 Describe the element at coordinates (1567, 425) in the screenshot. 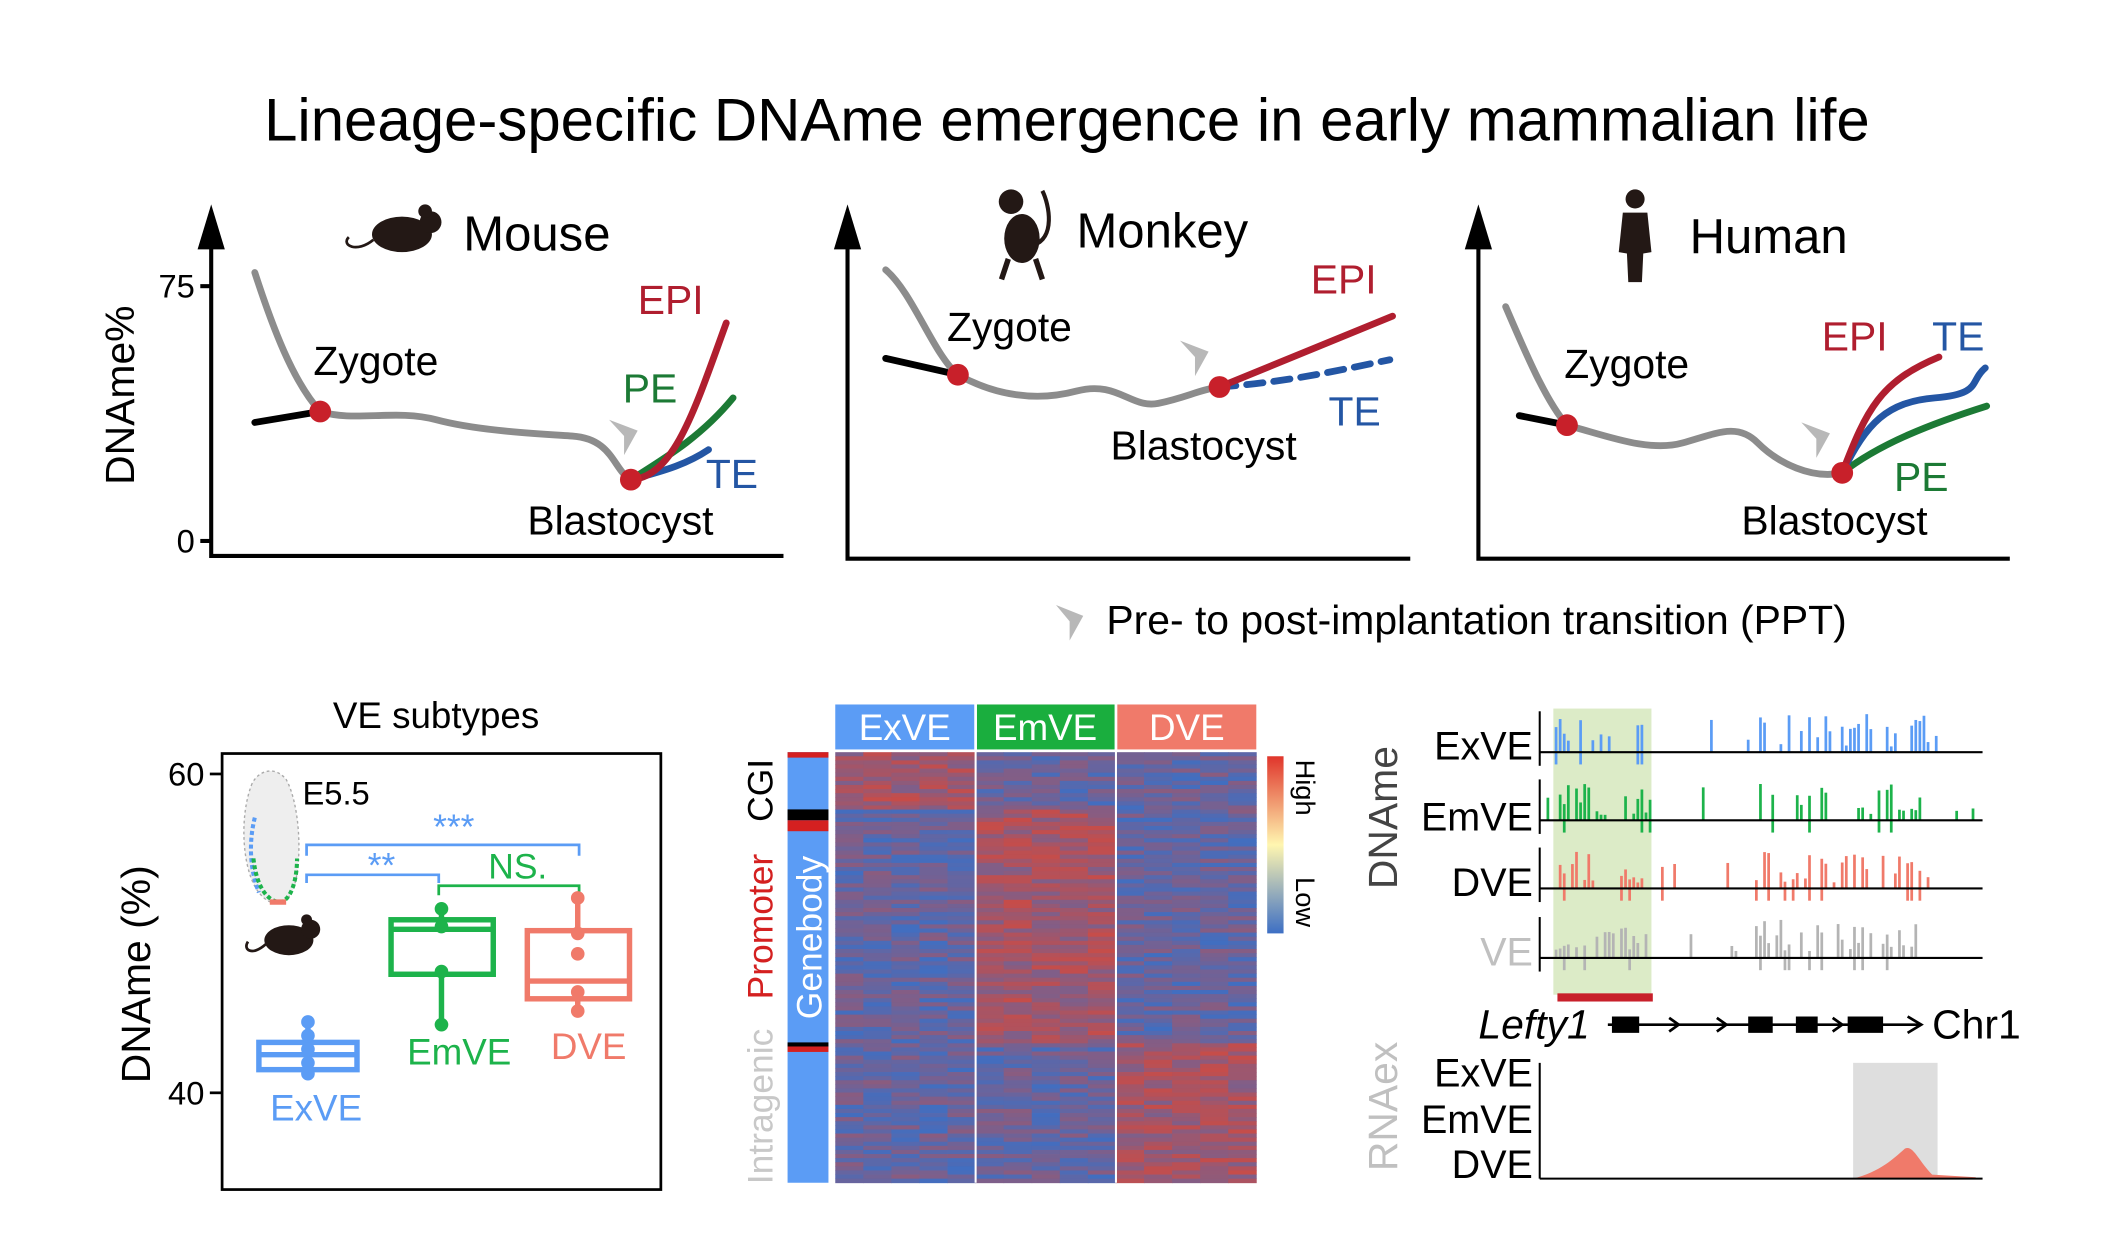

I see `dot` at that location.